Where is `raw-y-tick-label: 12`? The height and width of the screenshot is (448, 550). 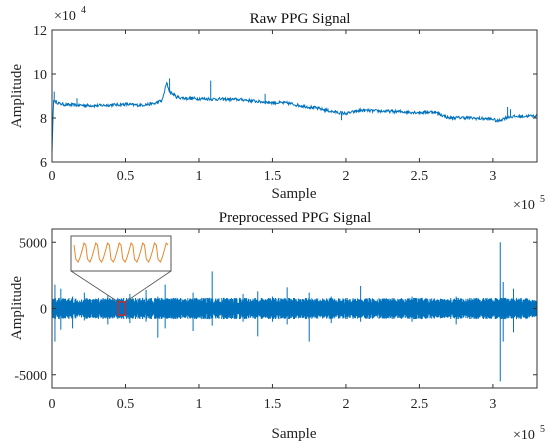
raw-y-tick-label: 12 is located at coordinates (40, 31).